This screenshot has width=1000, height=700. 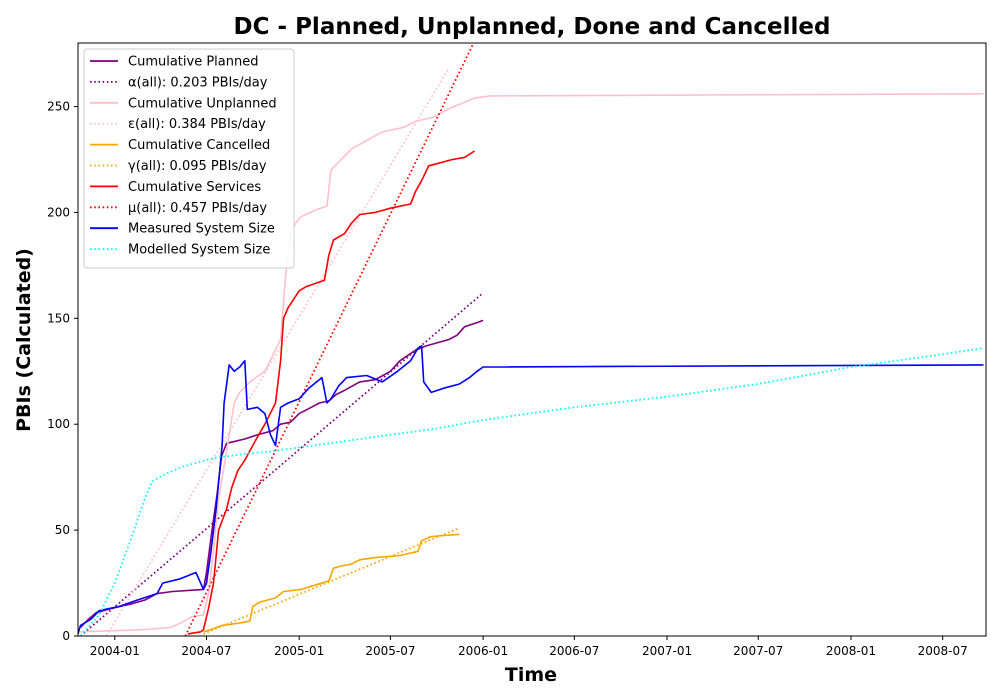 I want to click on x-tick-label: 2007-07, so click(x=758, y=651).